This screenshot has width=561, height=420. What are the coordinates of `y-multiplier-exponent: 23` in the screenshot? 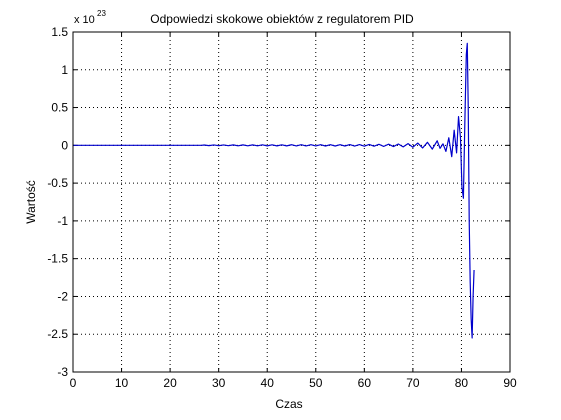 It's located at (101, 13).